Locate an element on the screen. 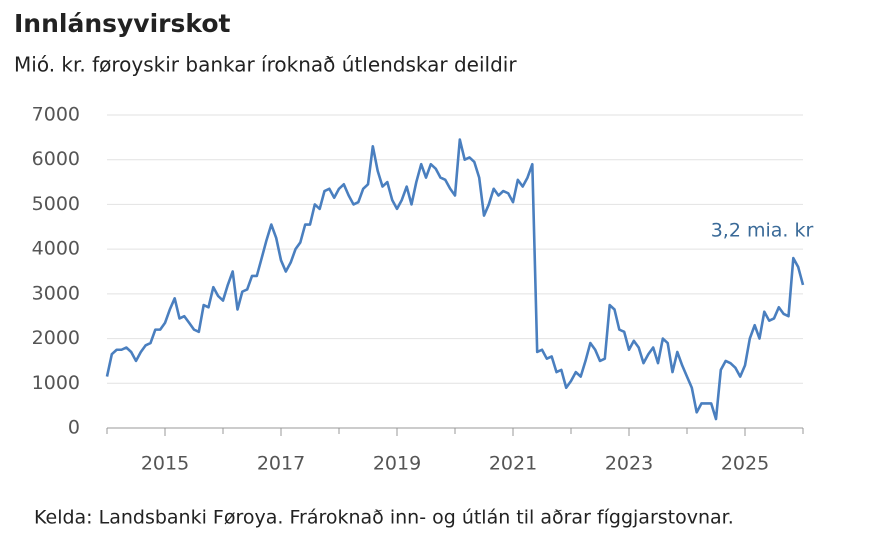  annotation: 3,2 mia. kr is located at coordinates (762, 231).